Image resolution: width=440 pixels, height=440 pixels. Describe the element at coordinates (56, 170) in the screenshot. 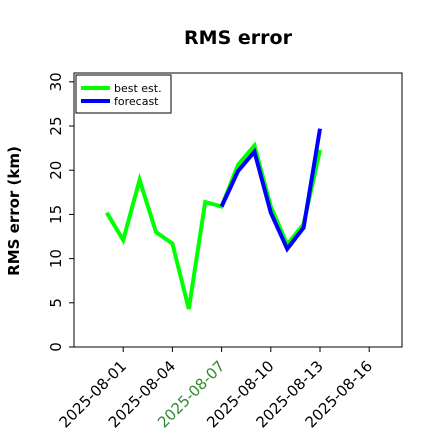

I see `y-tick-label-20: 20` at that location.